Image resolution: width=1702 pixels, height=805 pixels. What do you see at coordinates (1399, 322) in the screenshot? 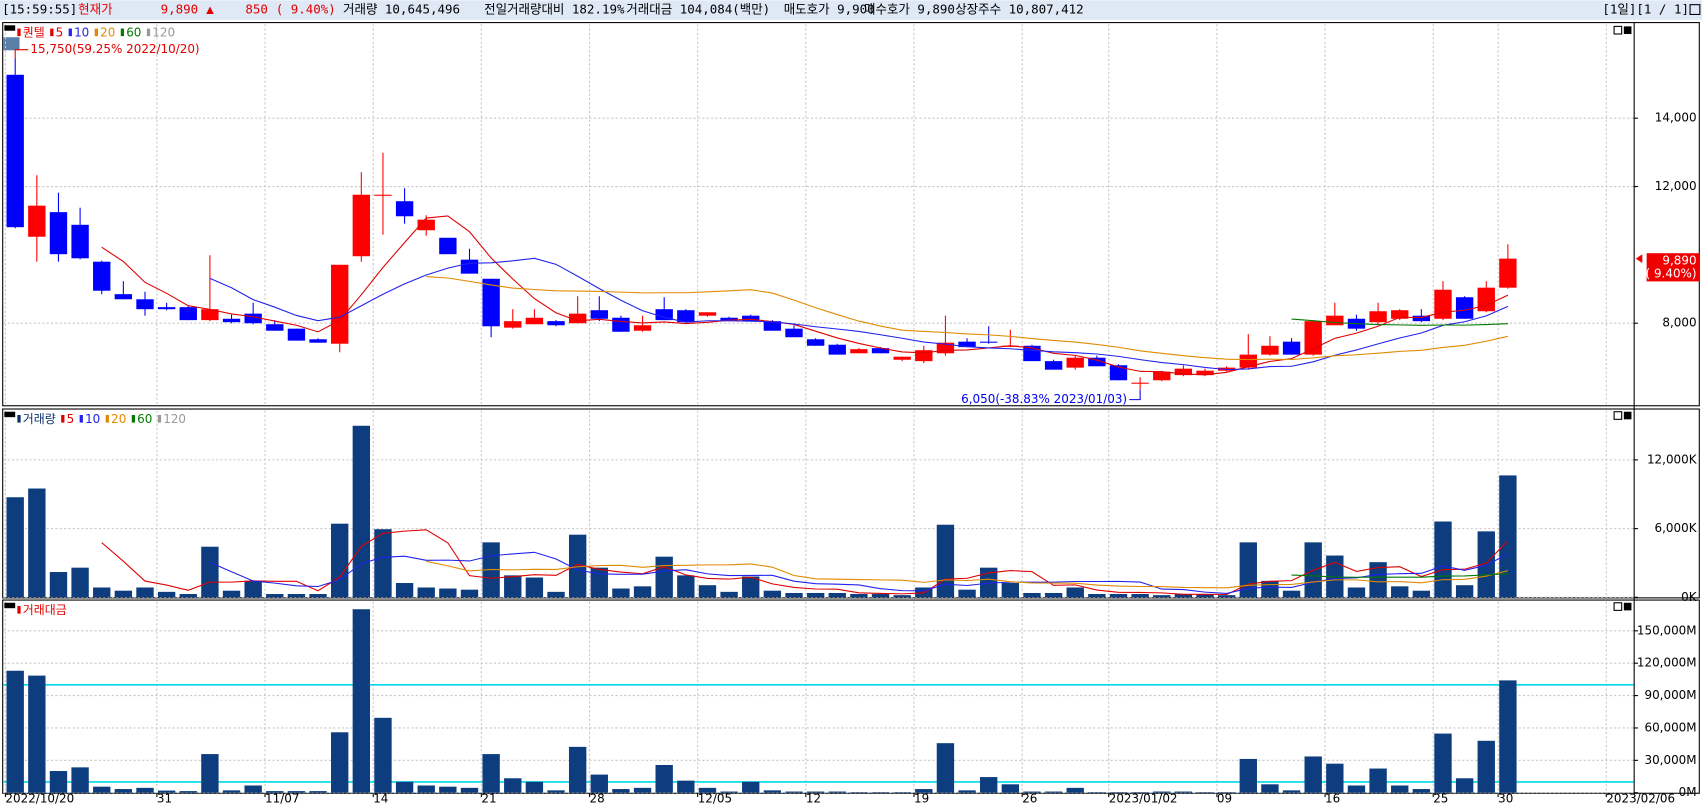
I see `ma-line` at bounding box center [1399, 322].